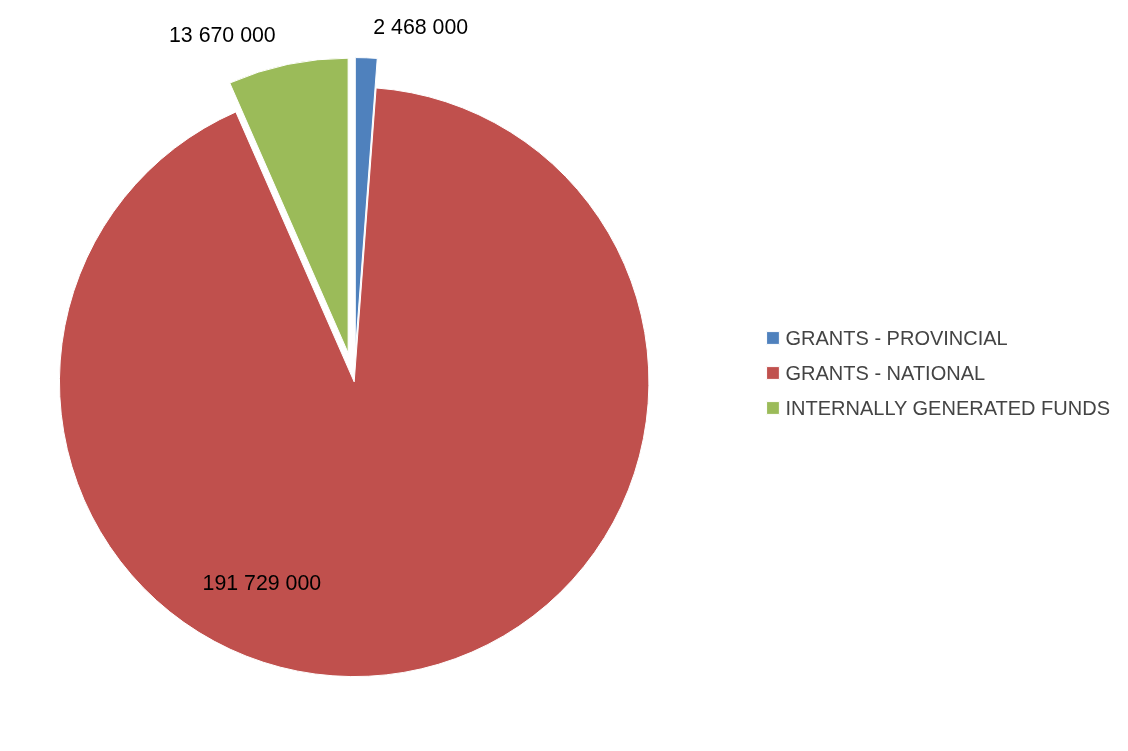 The height and width of the screenshot is (751, 1128). I want to click on legend-label: GRANTS - NATIONAL, so click(885, 372).